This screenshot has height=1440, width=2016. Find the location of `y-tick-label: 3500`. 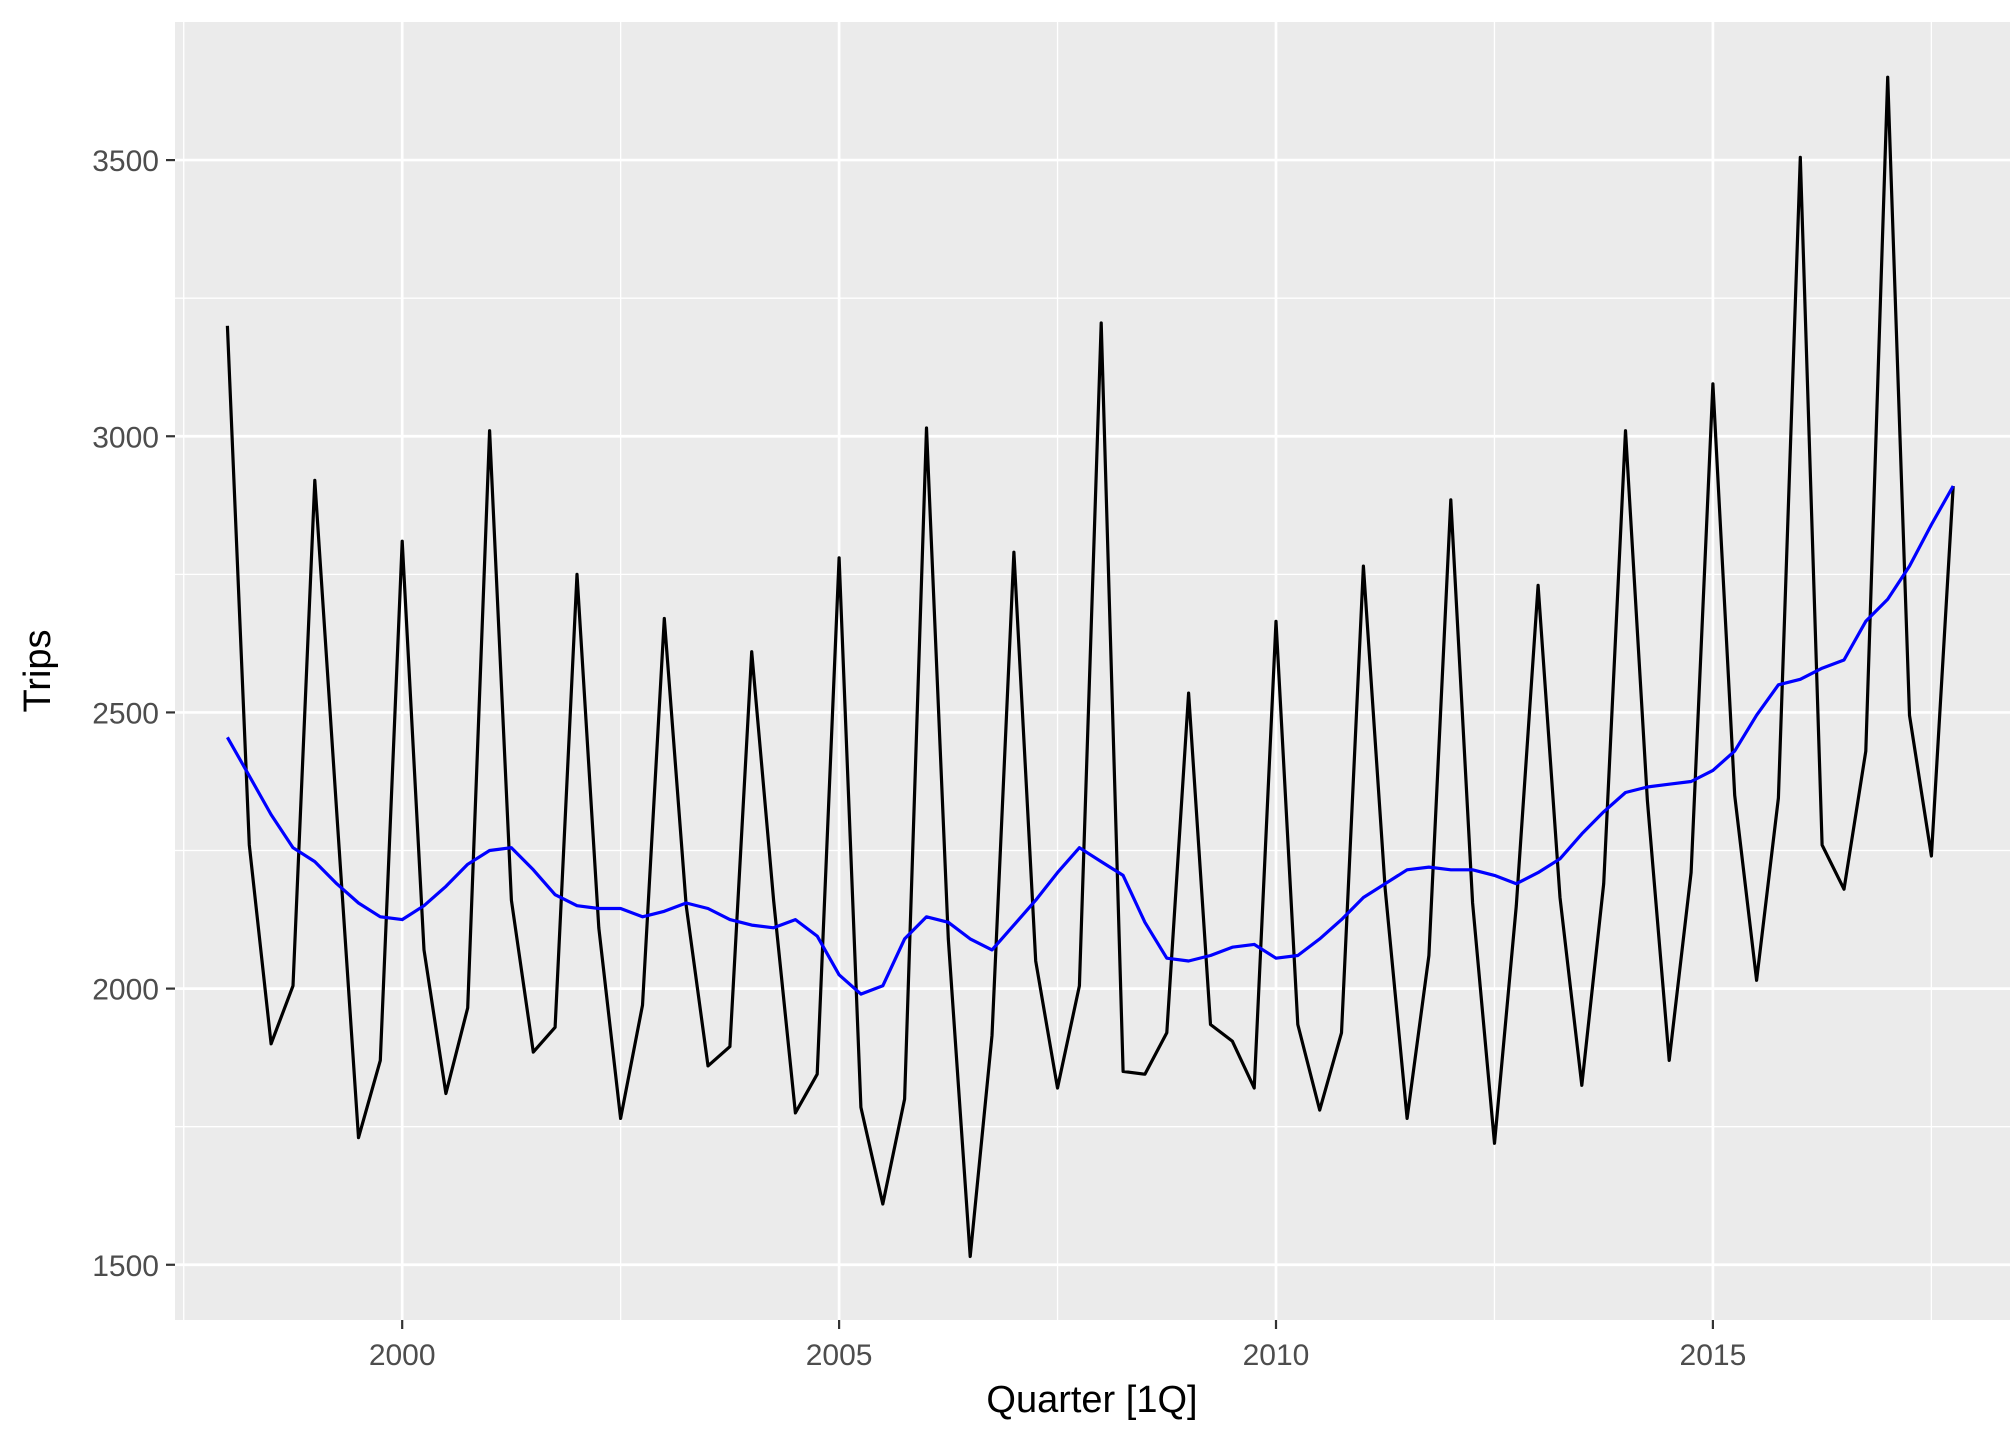

y-tick-label: 3500 is located at coordinates (125, 161).